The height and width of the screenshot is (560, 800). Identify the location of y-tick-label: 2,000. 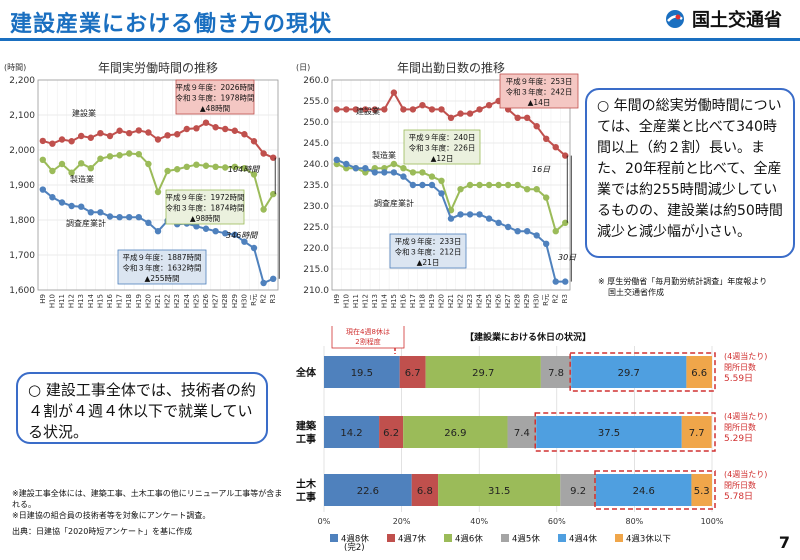
(22, 151).